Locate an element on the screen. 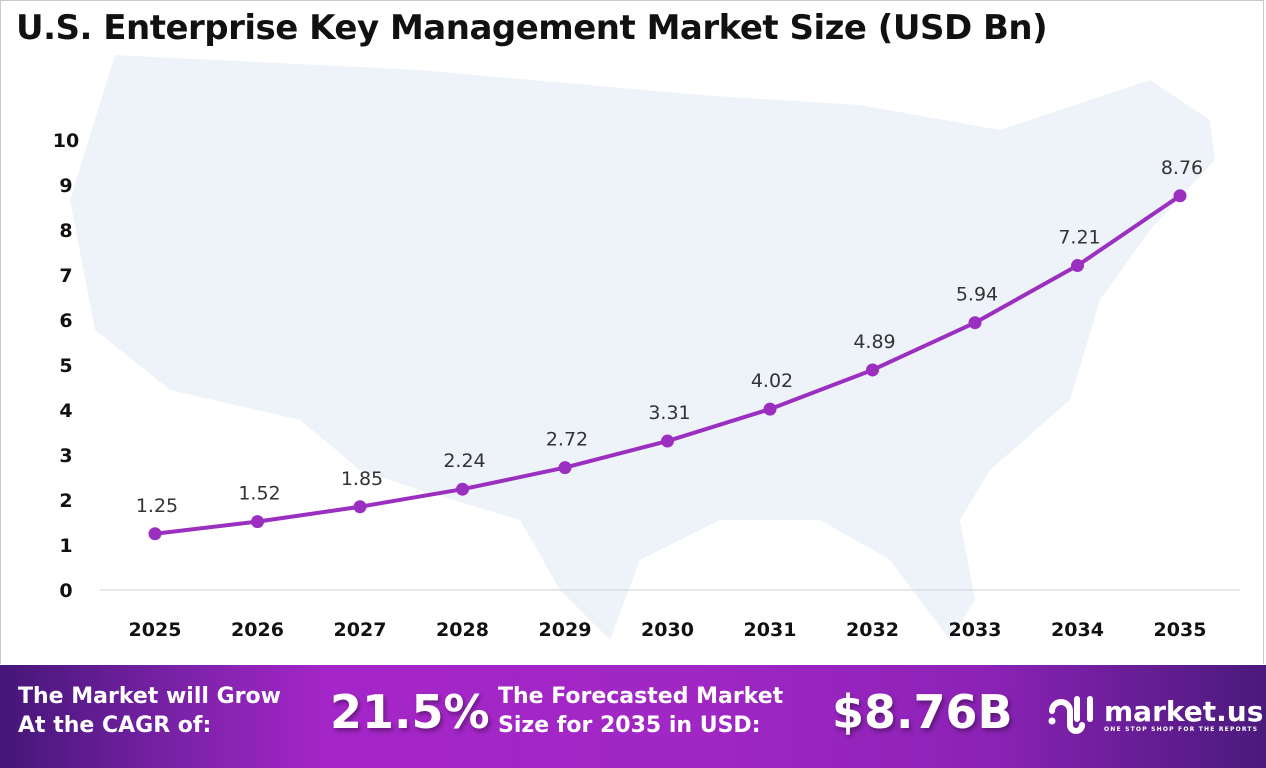 The width and height of the screenshot is (1266, 768). x-tick-label: 2035 is located at coordinates (1180, 630).